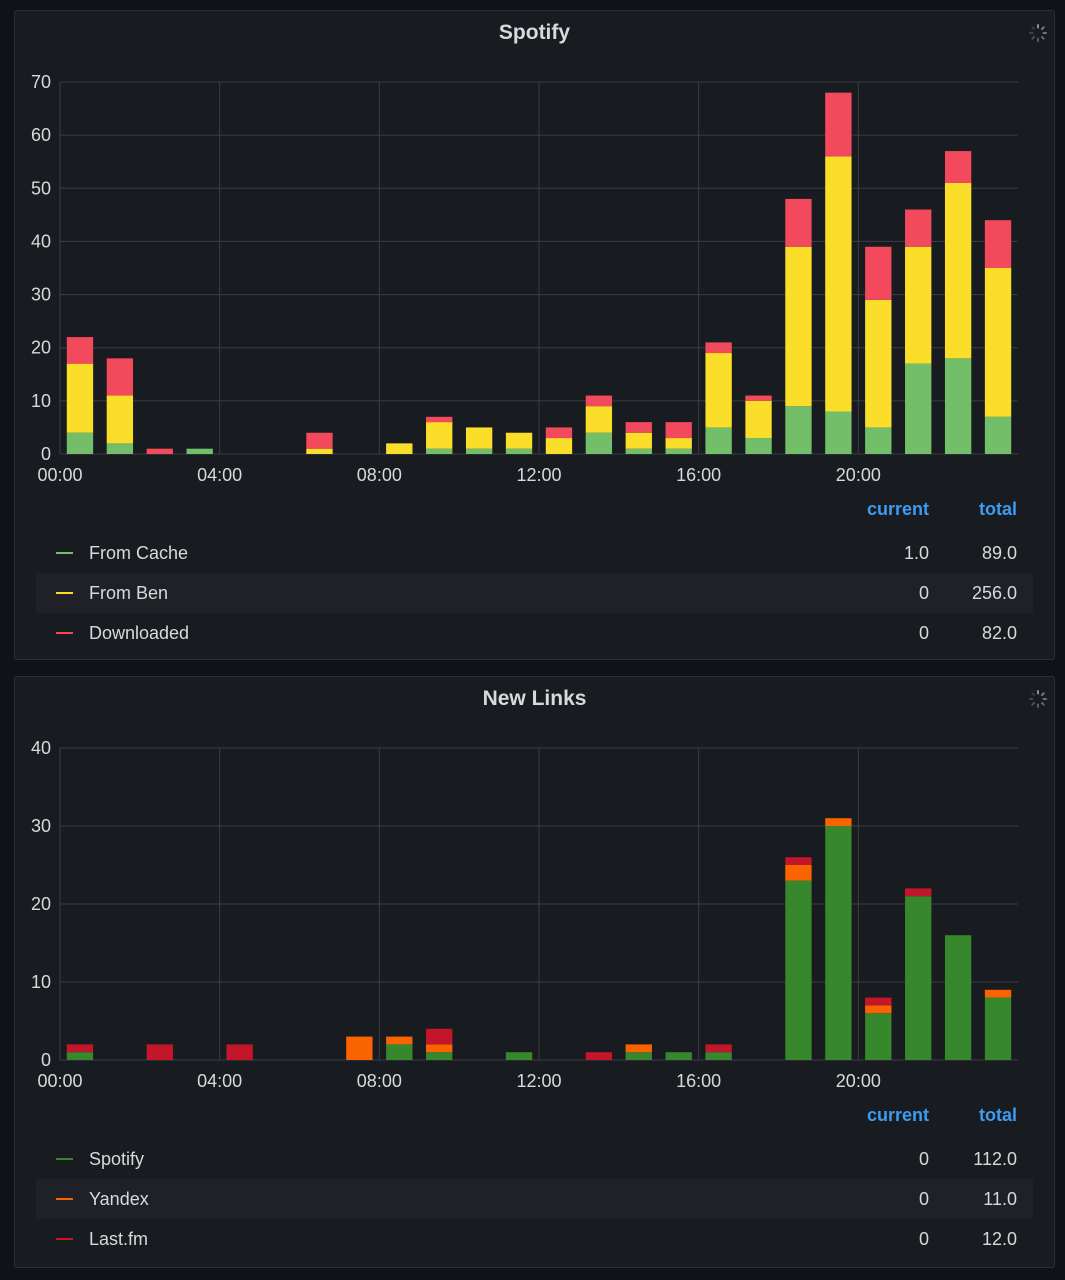  I want to click on y-tick-label: 60, so click(41, 135).